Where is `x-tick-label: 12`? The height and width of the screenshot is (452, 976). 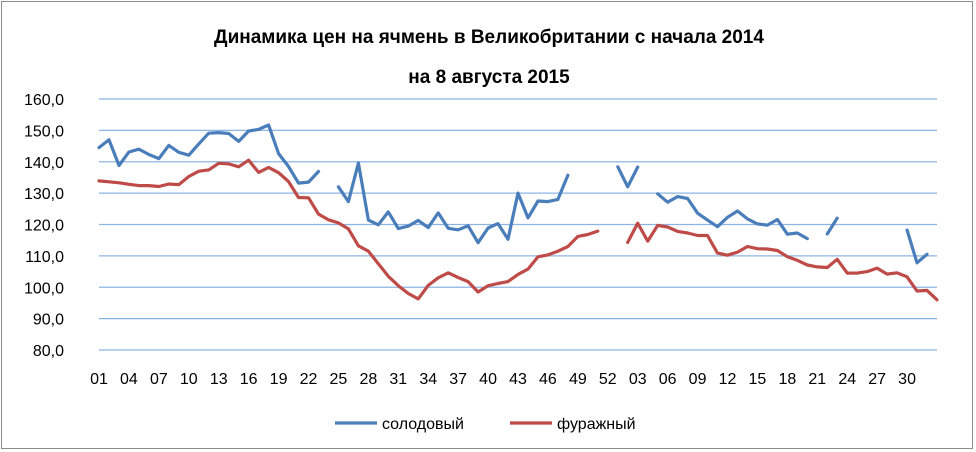
x-tick-label: 12 is located at coordinates (728, 379).